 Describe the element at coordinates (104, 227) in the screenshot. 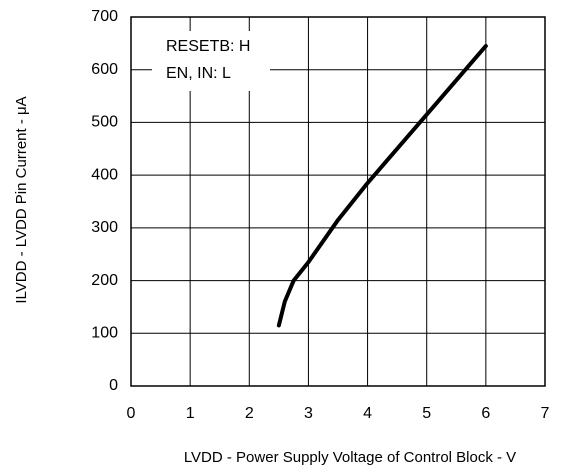

I see `y-tick-label: 300` at that location.